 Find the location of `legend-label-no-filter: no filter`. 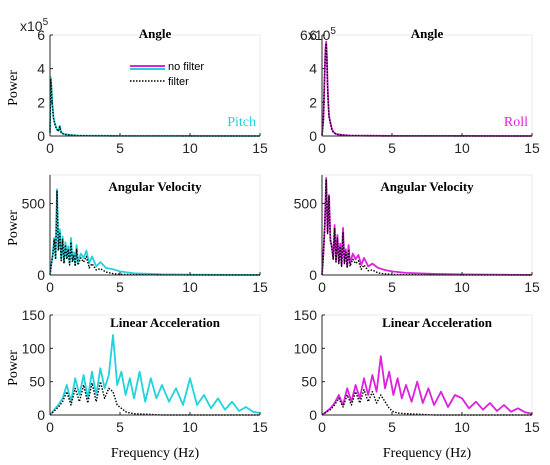

legend-label-no-filter: no filter is located at coordinates (186, 67).